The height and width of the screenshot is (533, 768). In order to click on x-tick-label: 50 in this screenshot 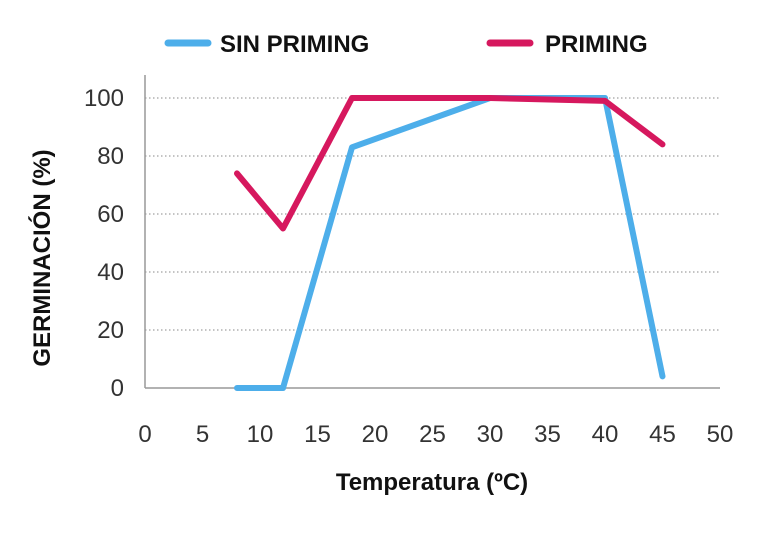, I will do `click(720, 434)`.